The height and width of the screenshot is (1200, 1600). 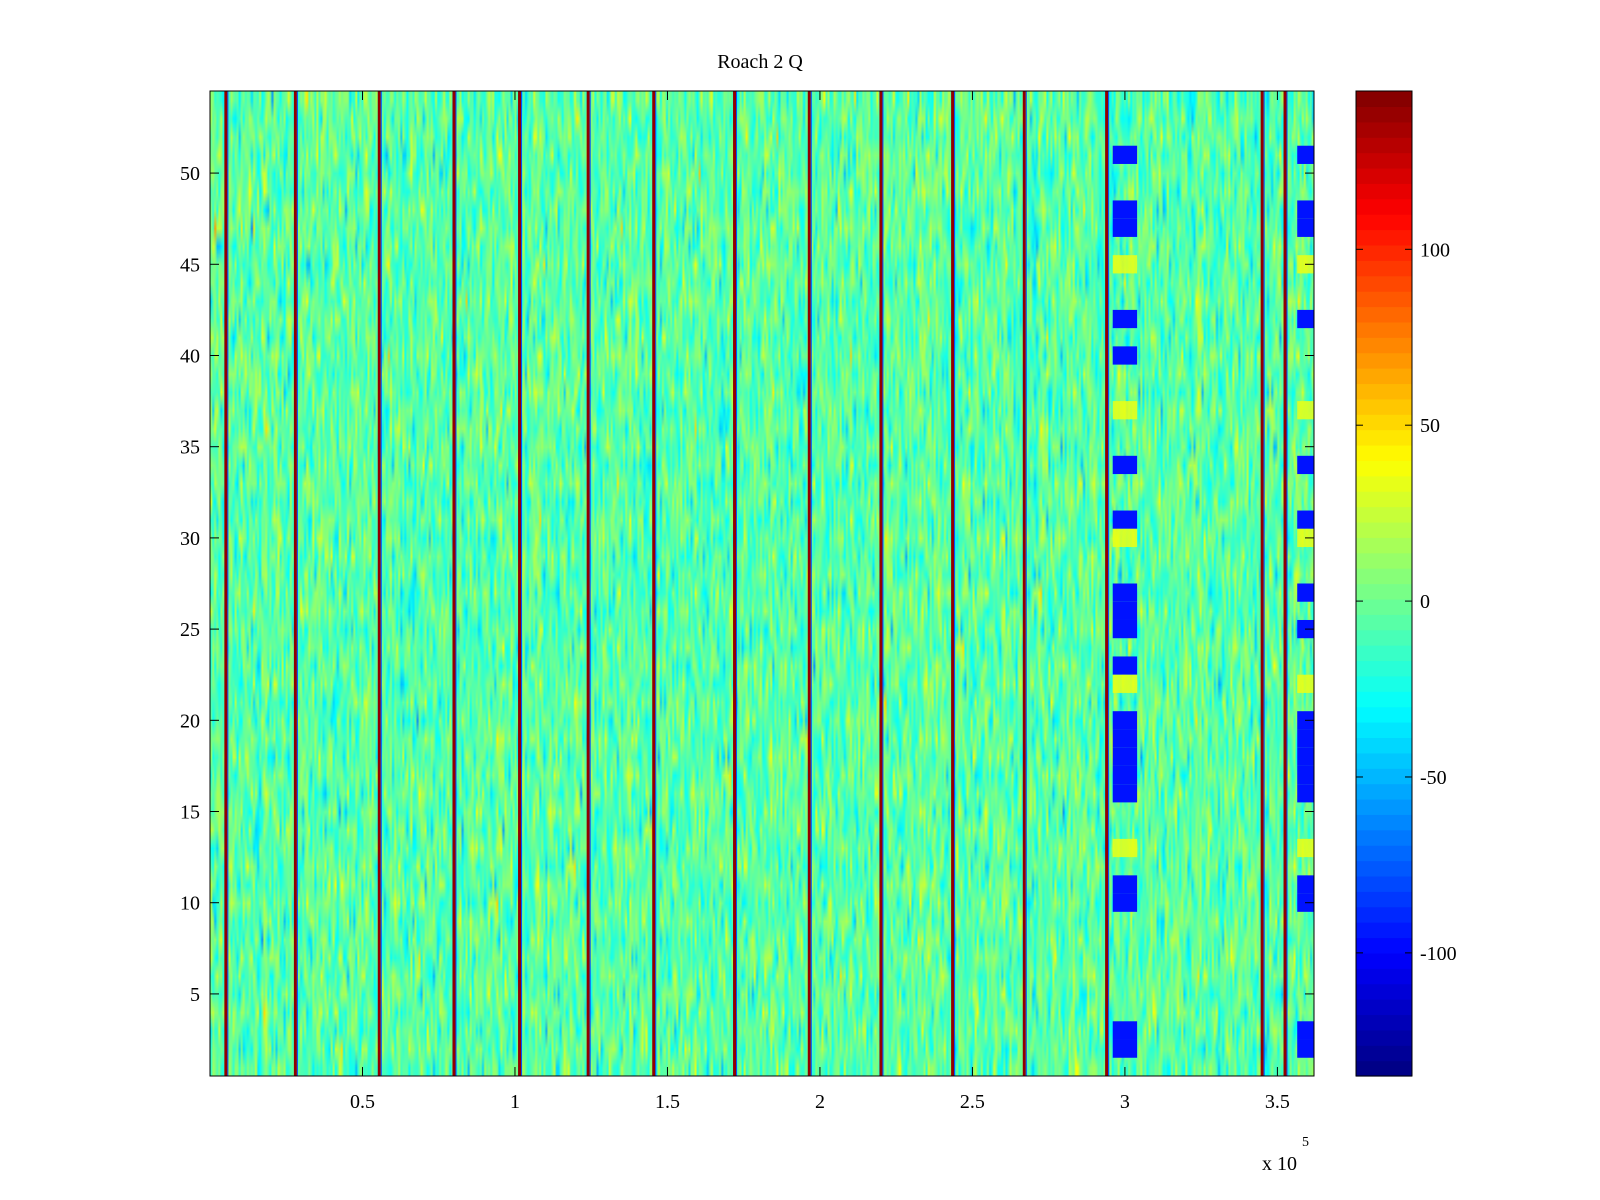 What do you see at coordinates (1438, 954) in the screenshot?
I see `colorbar-tick-label: -100` at bounding box center [1438, 954].